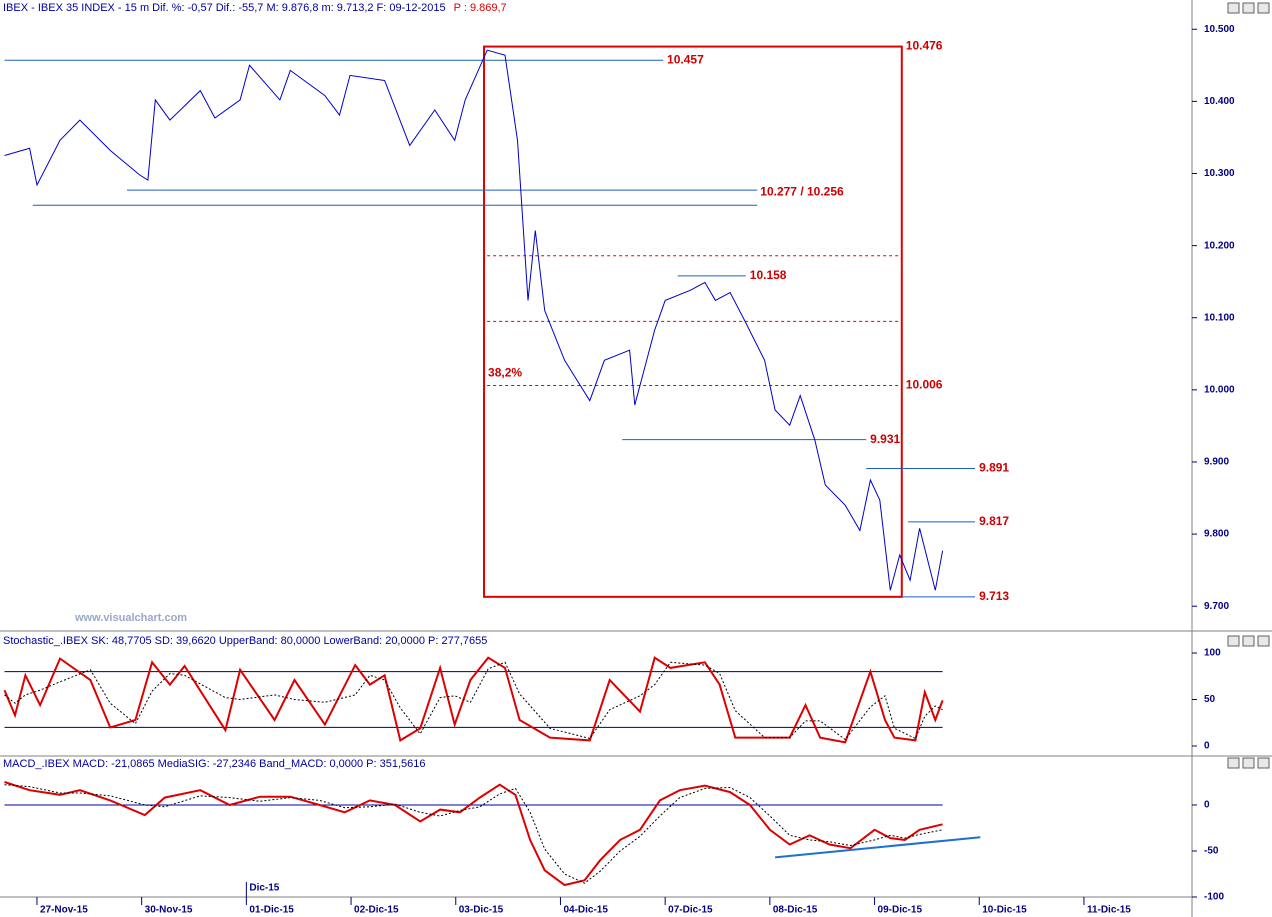  Describe the element at coordinates (271, 910) in the screenshot. I see `x-tick-label: 01-Dic-15` at that location.